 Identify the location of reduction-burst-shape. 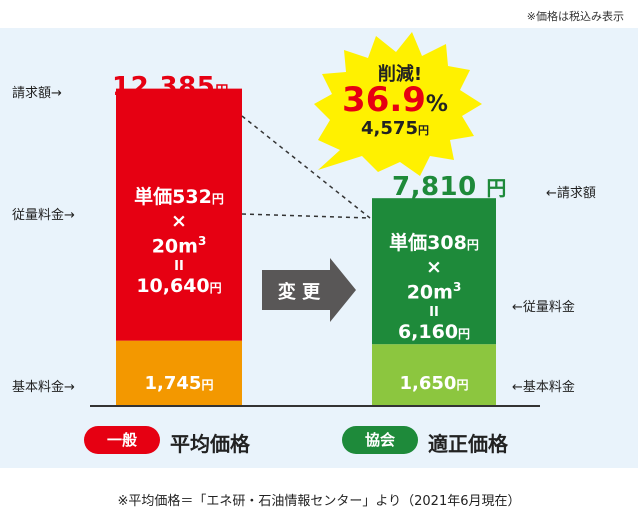
(398, 104).